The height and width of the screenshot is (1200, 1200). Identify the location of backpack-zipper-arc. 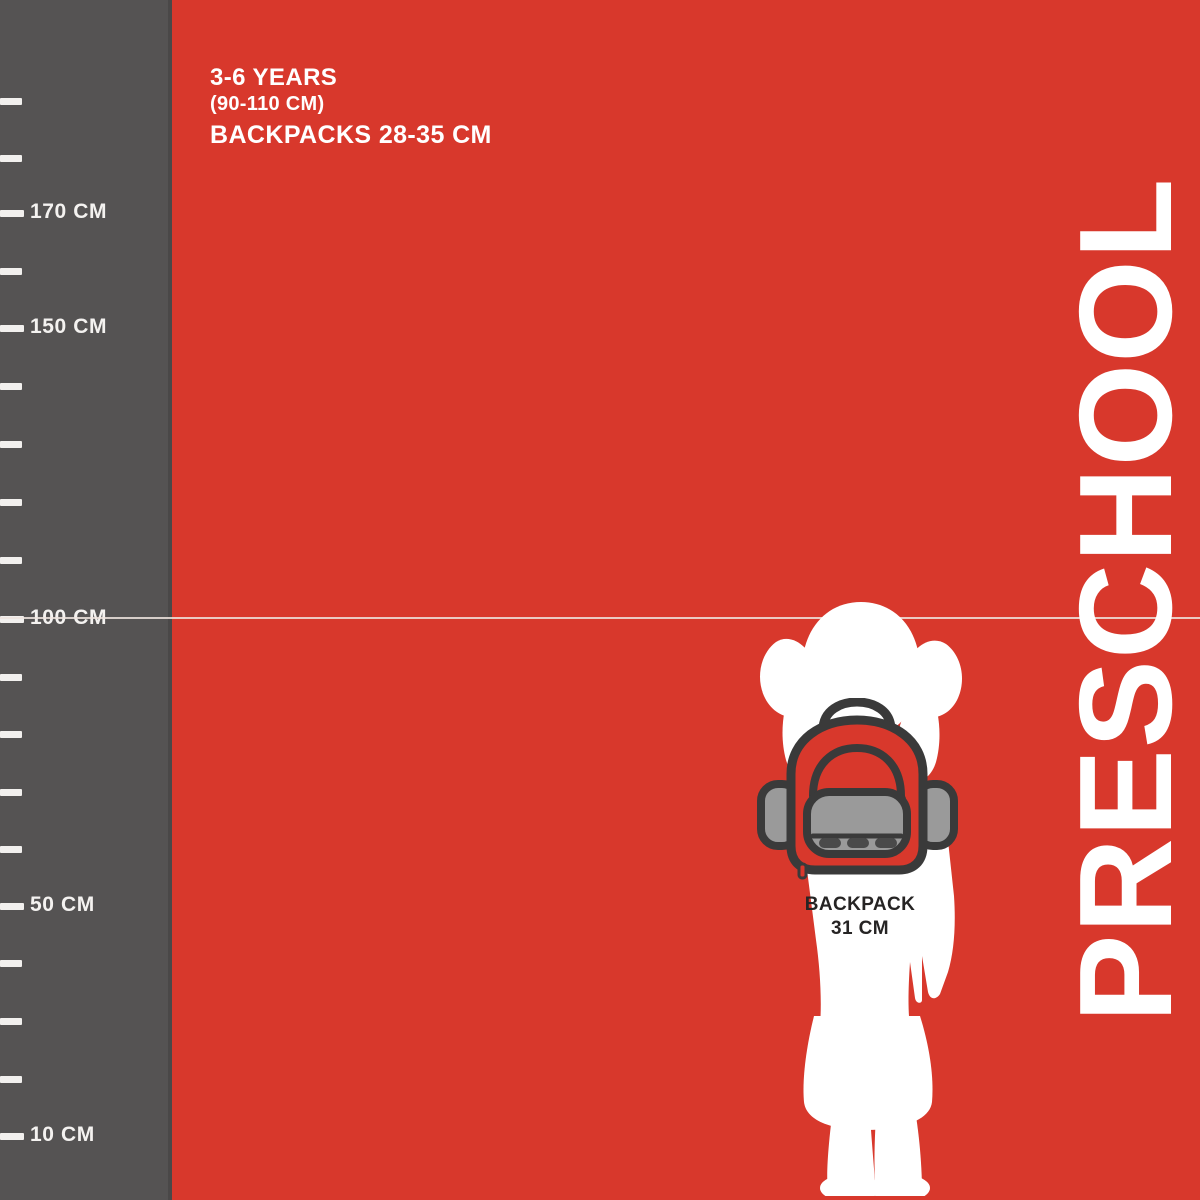
(857, 771).